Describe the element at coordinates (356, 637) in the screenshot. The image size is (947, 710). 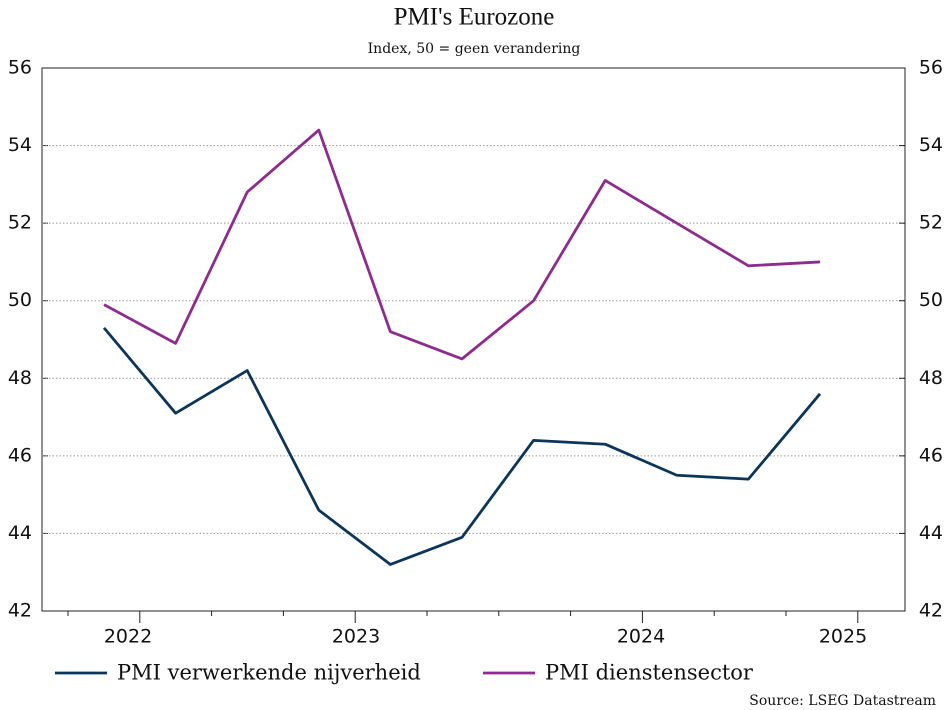
I see `x-tick-label: 2023` at that location.